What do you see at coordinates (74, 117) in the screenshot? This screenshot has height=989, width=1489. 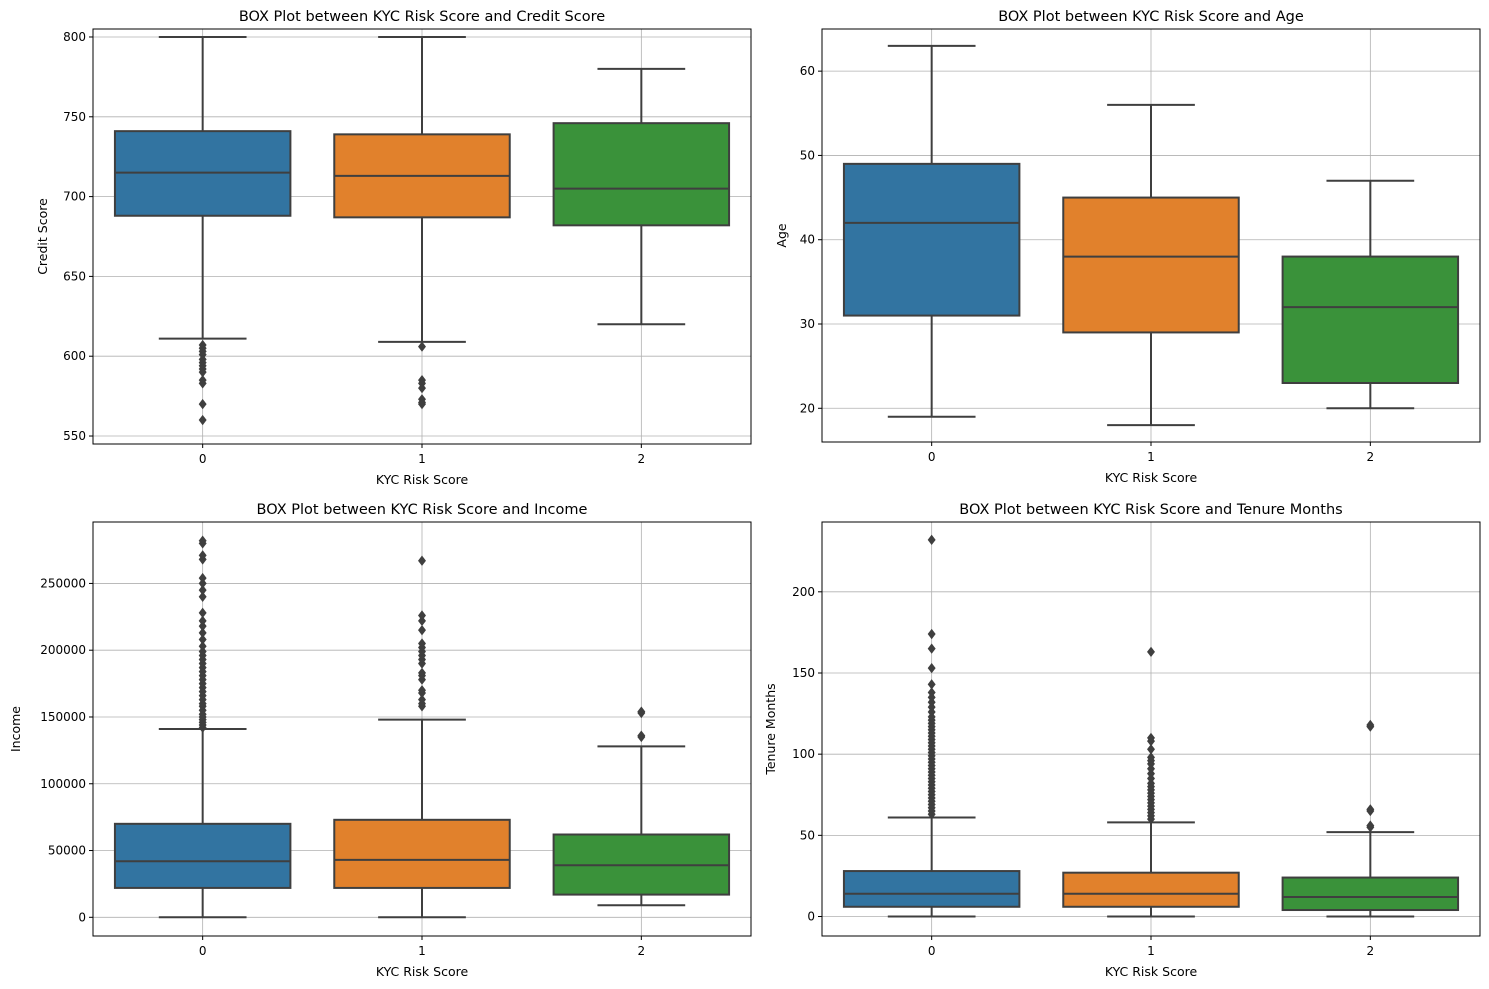 I see `y-tick-label: 750` at bounding box center [74, 117].